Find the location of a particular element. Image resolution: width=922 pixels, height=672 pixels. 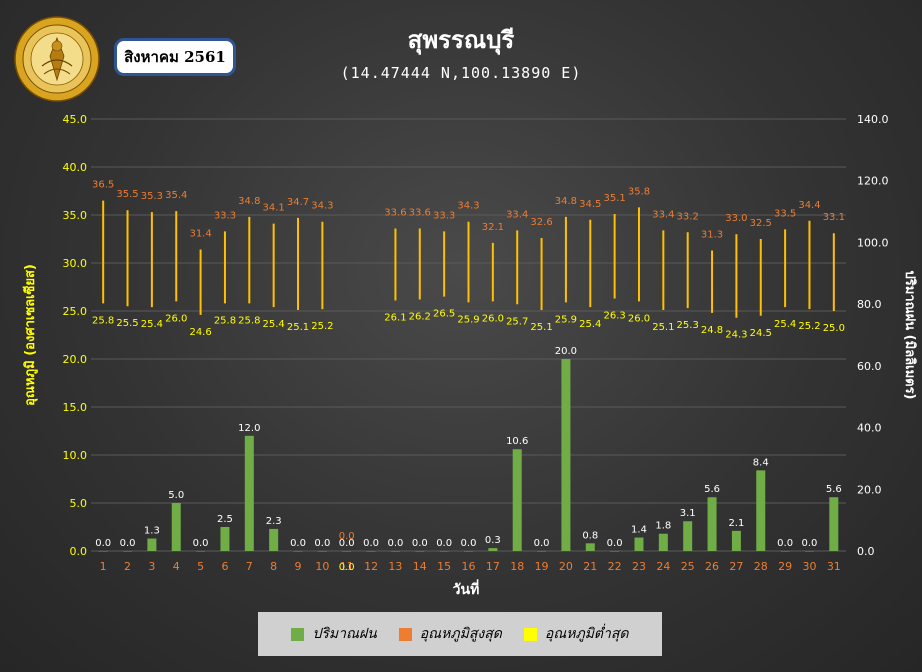

y-tick-label: 25.0 is located at coordinates (75, 311).